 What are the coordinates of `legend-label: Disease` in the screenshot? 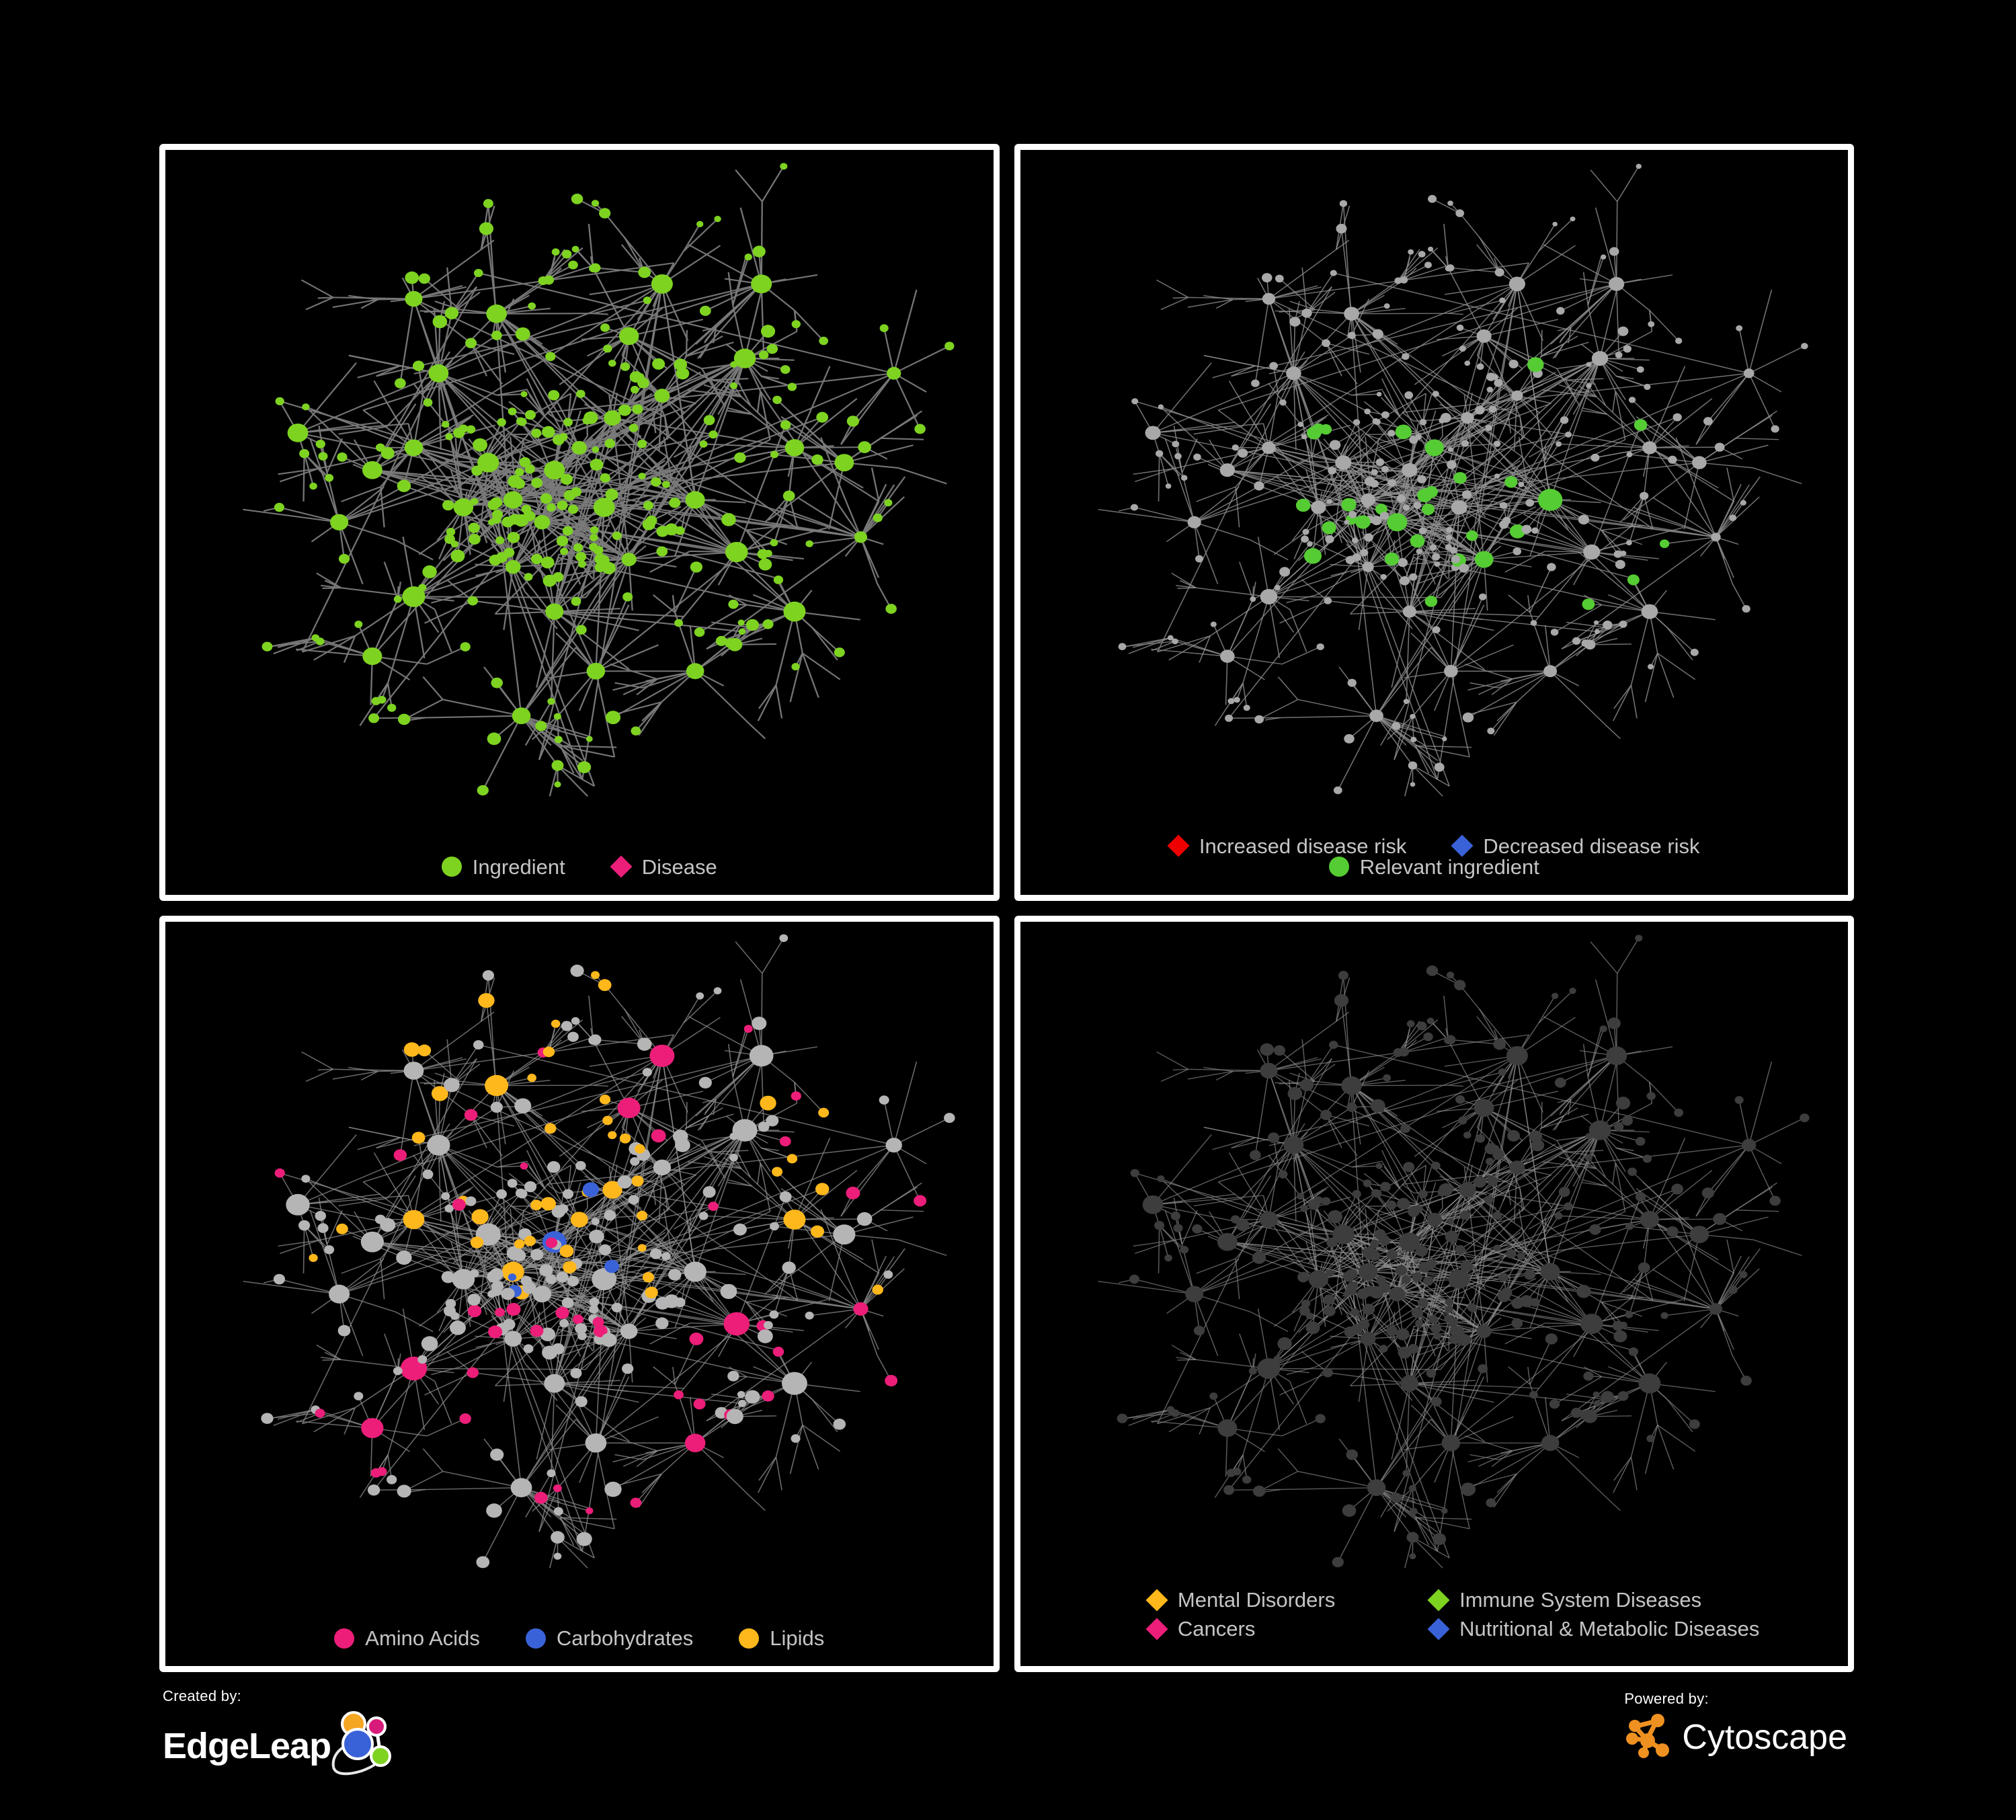 It's located at (679, 867).